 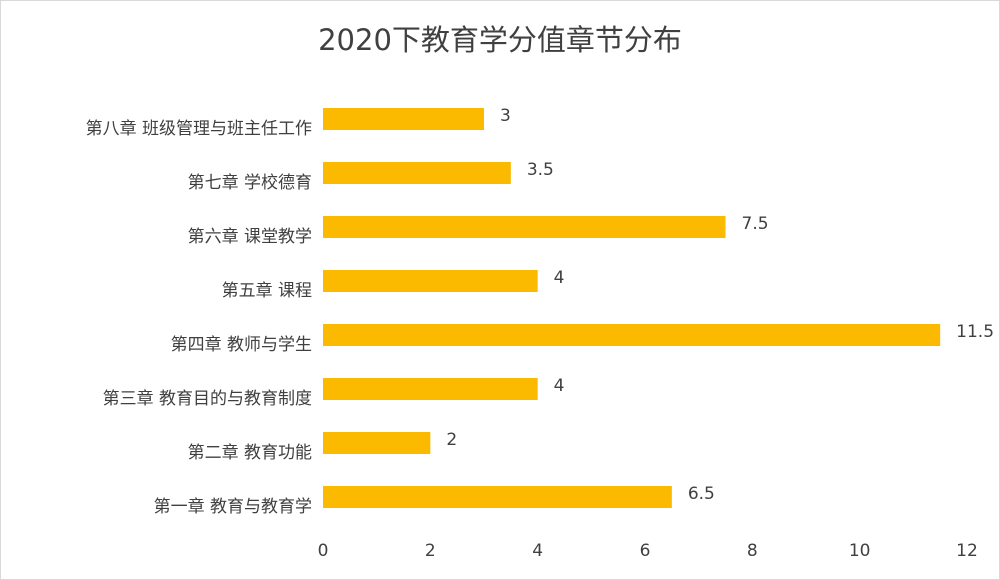 What do you see at coordinates (250, 183) in the screenshot?
I see `y-tick-label: 第七章 学校德育` at bounding box center [250, 183].